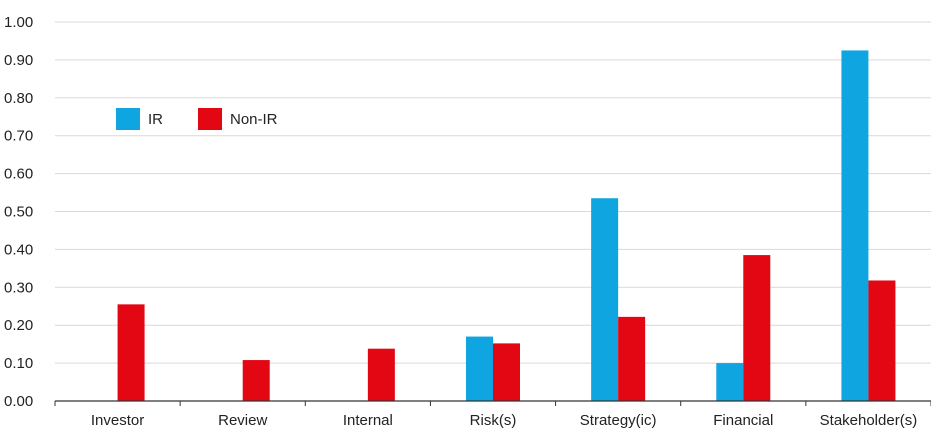 The height and width of the screenshot is (429, 931). What do you see at coordinates (197, 119) in the screenshot?
I see `legend: IR Non-IR` at bounding box center [197, 119].